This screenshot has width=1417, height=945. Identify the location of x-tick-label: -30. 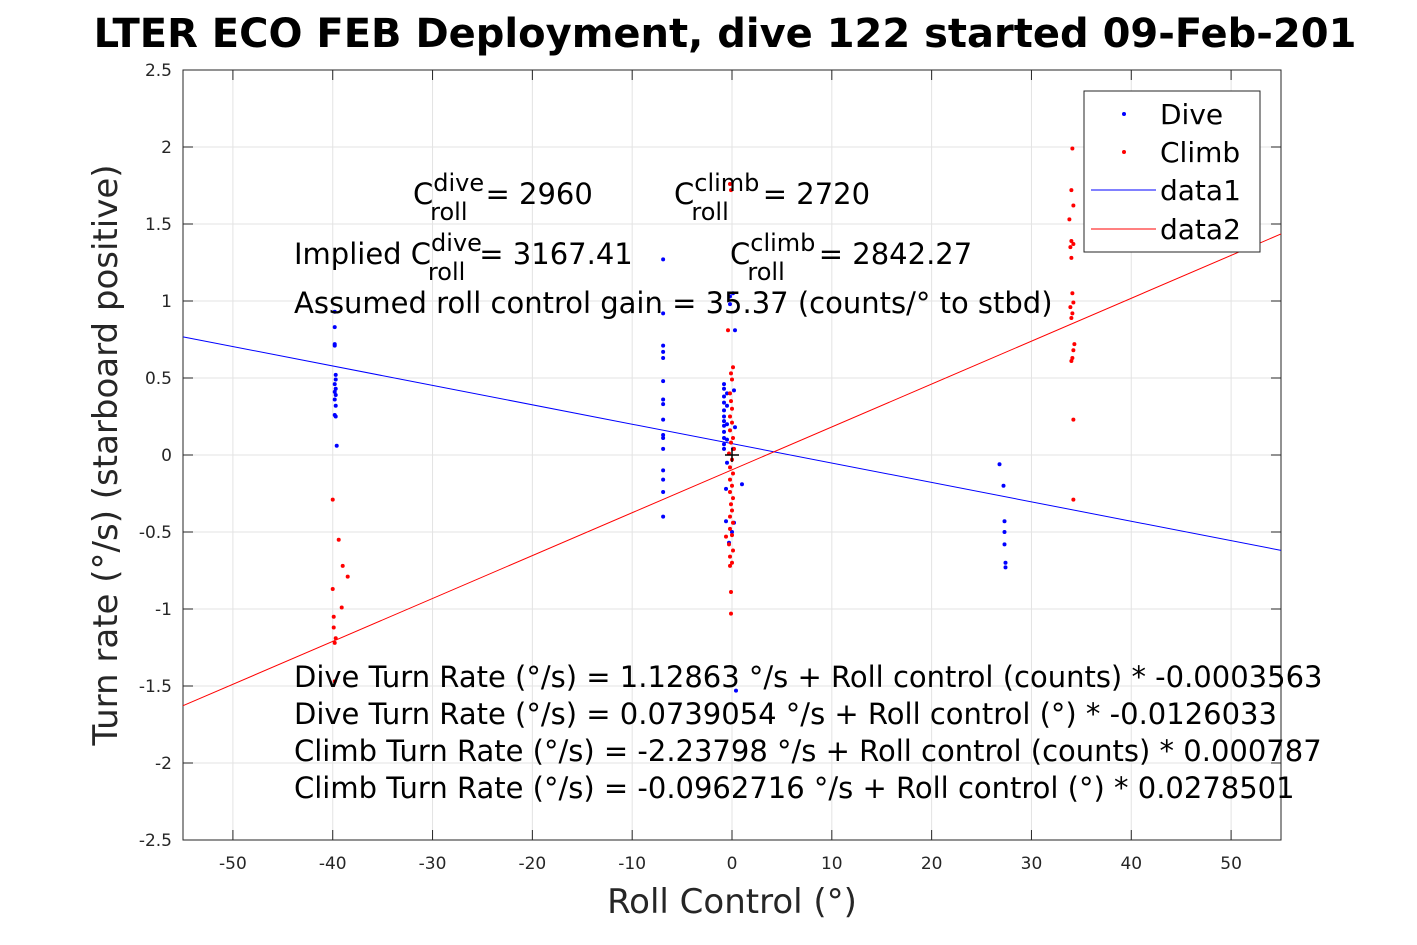
(433, 864).